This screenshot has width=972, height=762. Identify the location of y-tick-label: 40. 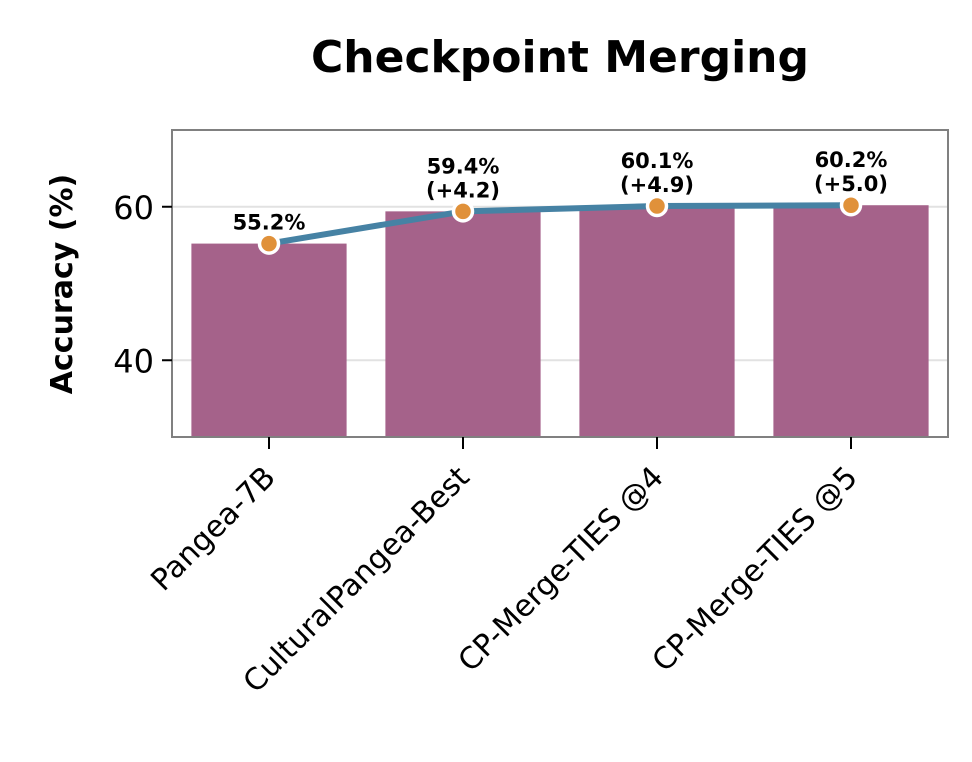
(133, 361).